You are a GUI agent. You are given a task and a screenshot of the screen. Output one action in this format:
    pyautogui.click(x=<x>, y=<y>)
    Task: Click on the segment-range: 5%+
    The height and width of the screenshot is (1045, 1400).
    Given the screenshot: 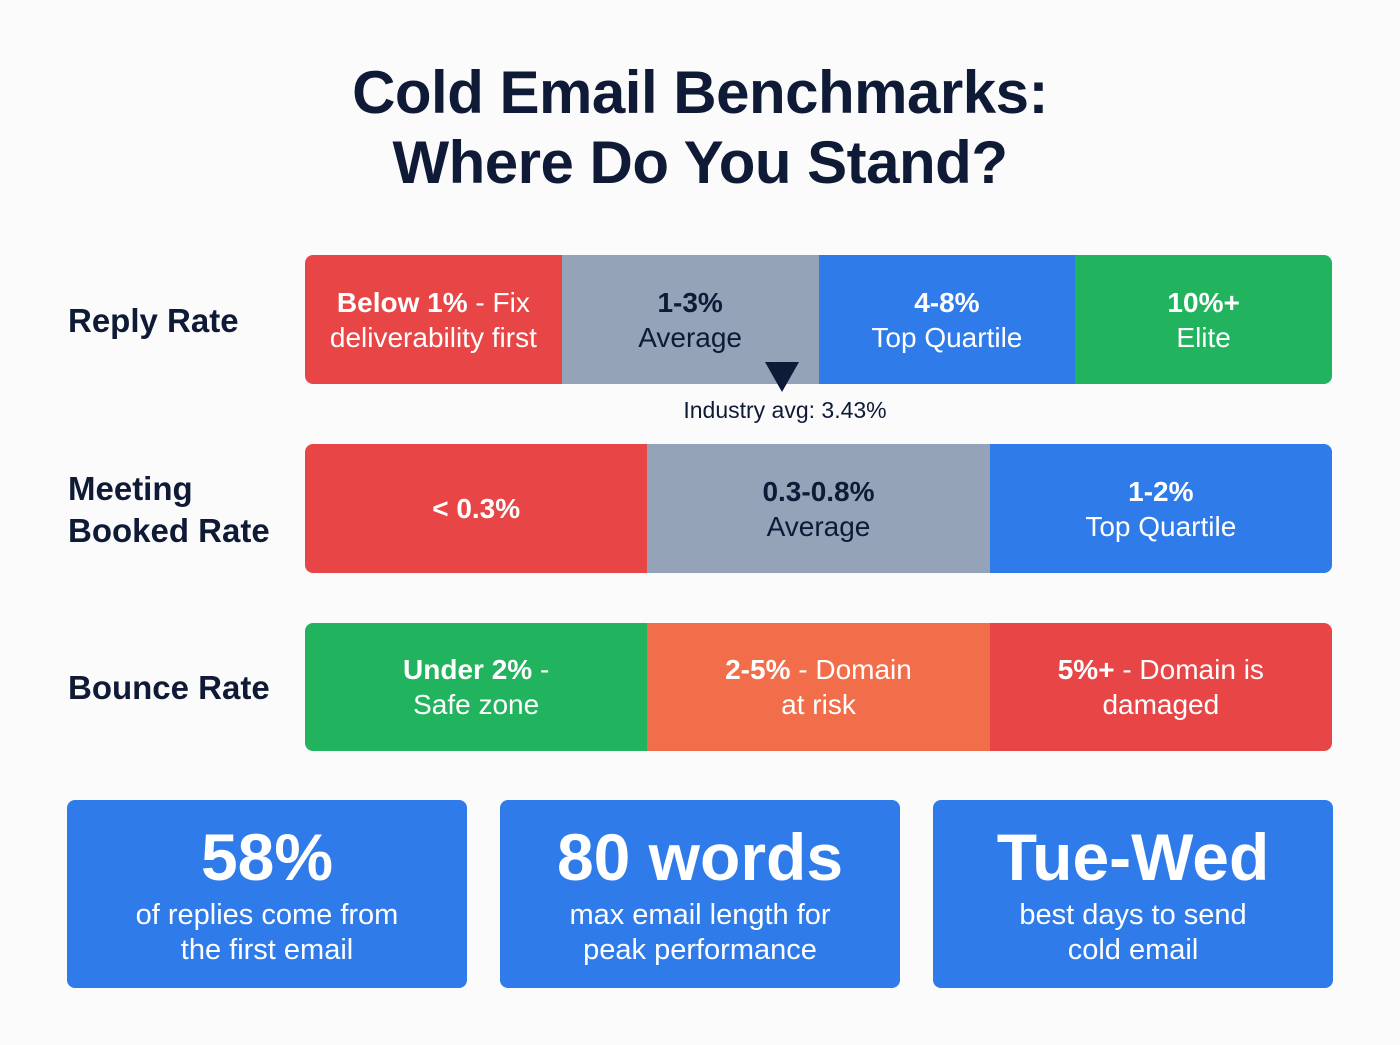 What is the action you would take?
    pyautogui.click(x=1086, y=669)
    